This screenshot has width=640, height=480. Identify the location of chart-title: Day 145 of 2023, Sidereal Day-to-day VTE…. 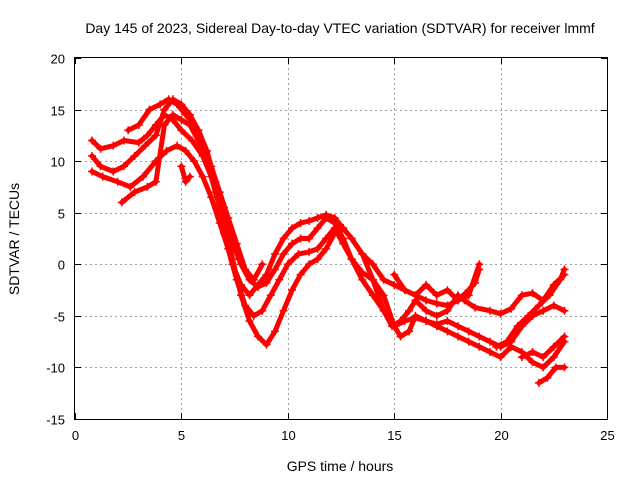
(339, 28).